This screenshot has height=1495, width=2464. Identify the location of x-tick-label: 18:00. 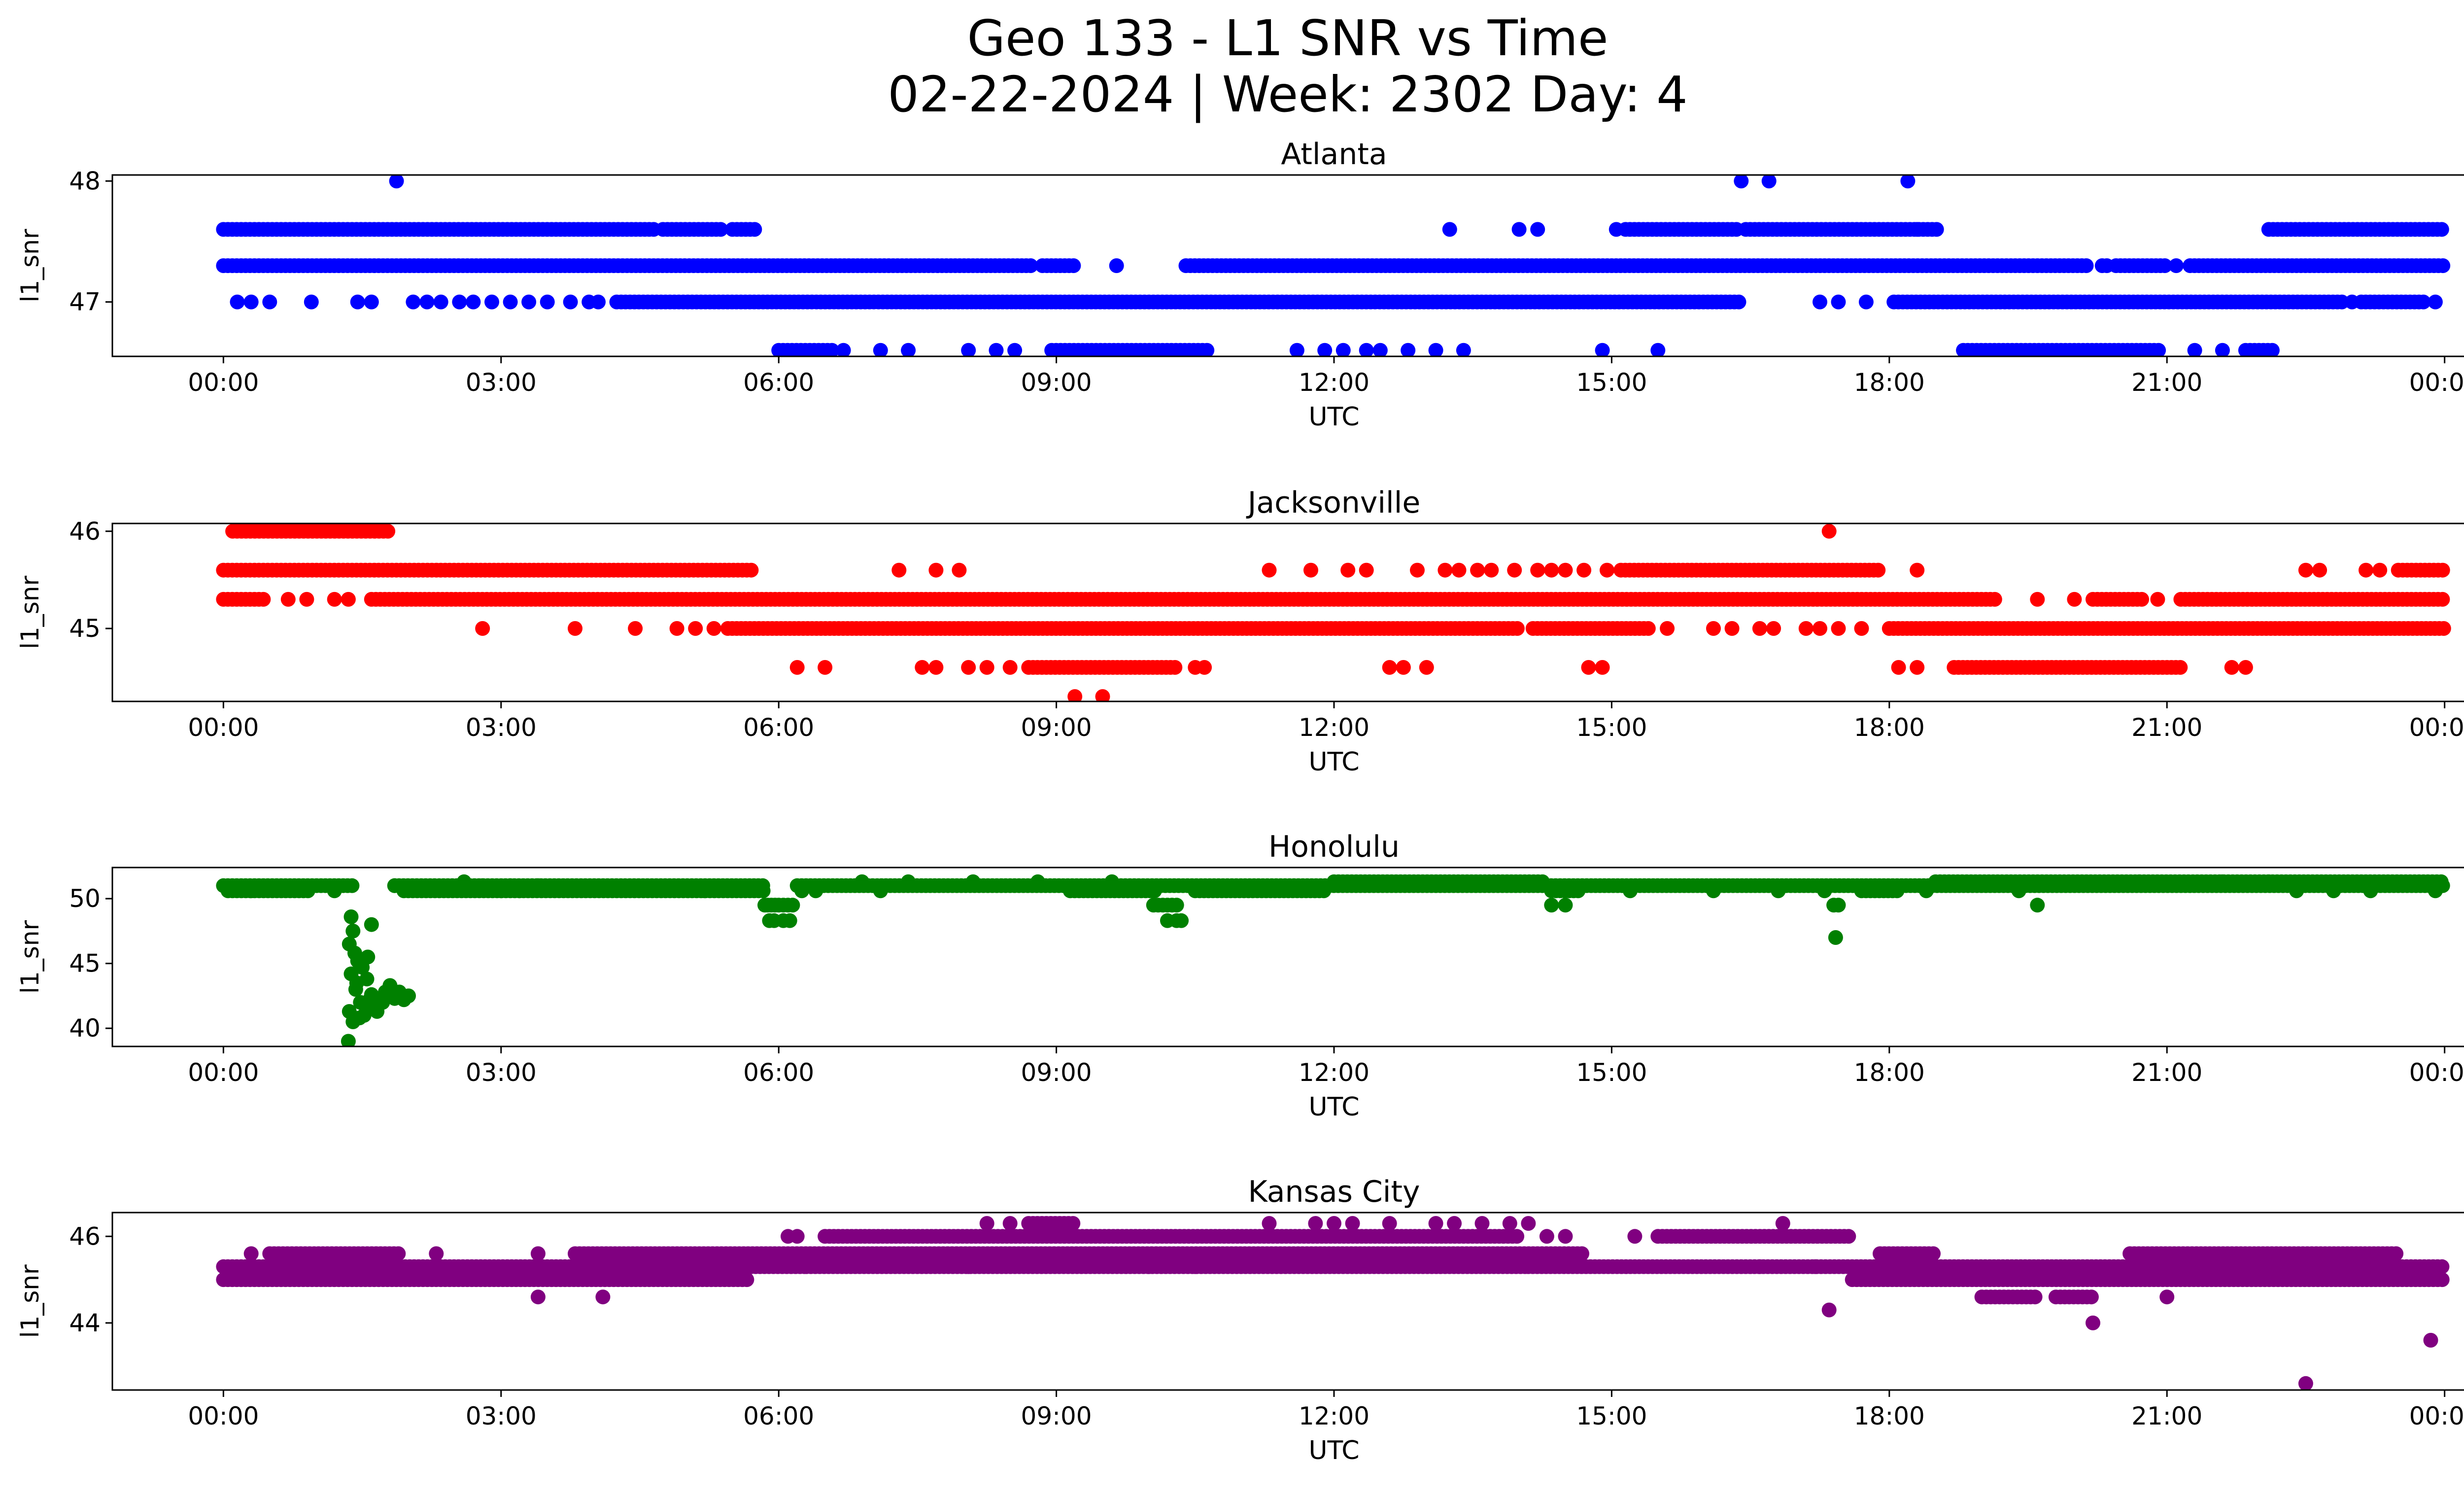
(1889, 727).